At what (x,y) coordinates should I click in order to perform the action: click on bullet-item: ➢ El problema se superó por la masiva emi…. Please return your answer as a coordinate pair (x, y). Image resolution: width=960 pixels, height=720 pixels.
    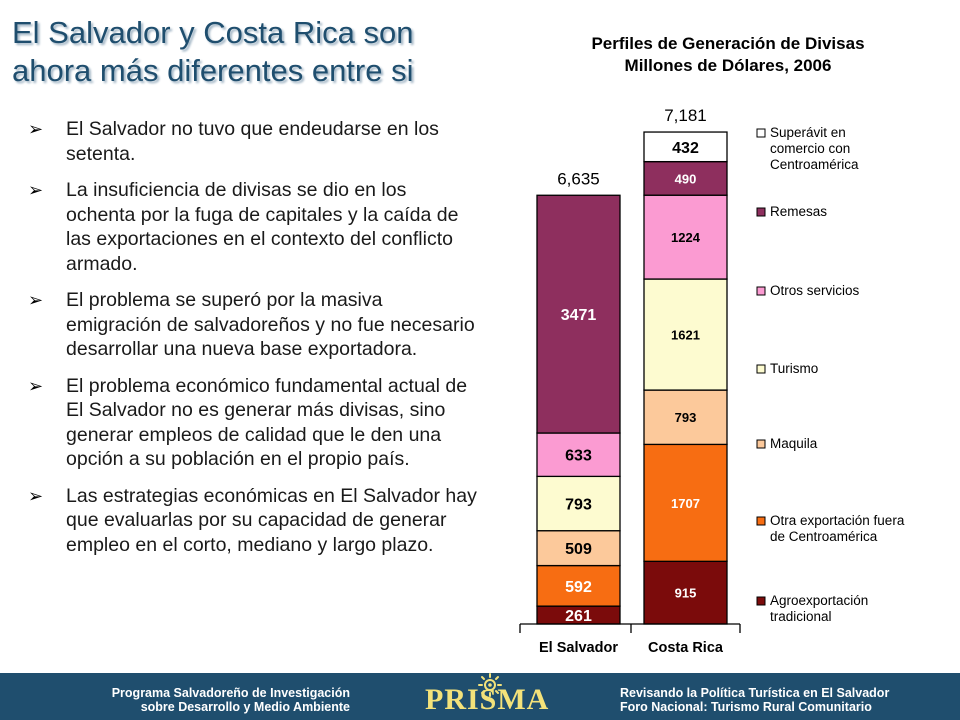
    Looking at the image, I should click on (253, 325).